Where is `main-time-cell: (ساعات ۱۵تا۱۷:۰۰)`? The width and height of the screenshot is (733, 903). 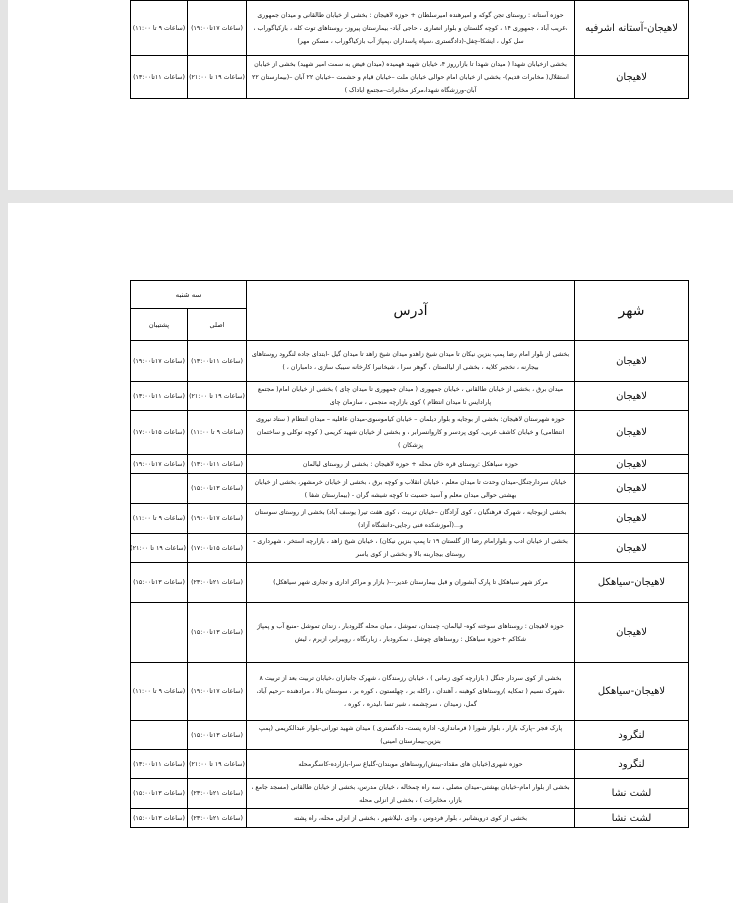 main-time-cell: (ساعات ۱۵تا۱۷:۰۰) is located at coordinates (217, 548).